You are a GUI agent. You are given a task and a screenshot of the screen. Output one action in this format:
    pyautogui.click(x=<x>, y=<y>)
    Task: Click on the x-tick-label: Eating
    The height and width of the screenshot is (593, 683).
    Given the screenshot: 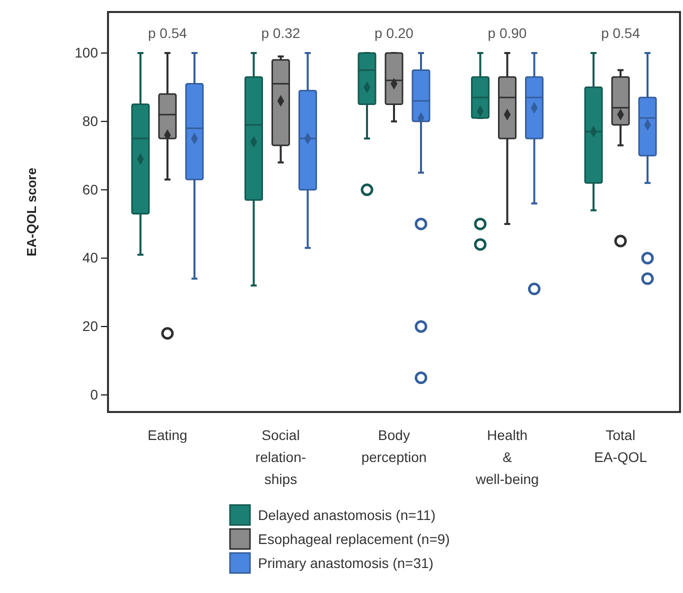 What is the action you would take?
    pyautogui.click(x=168, y=435)
    